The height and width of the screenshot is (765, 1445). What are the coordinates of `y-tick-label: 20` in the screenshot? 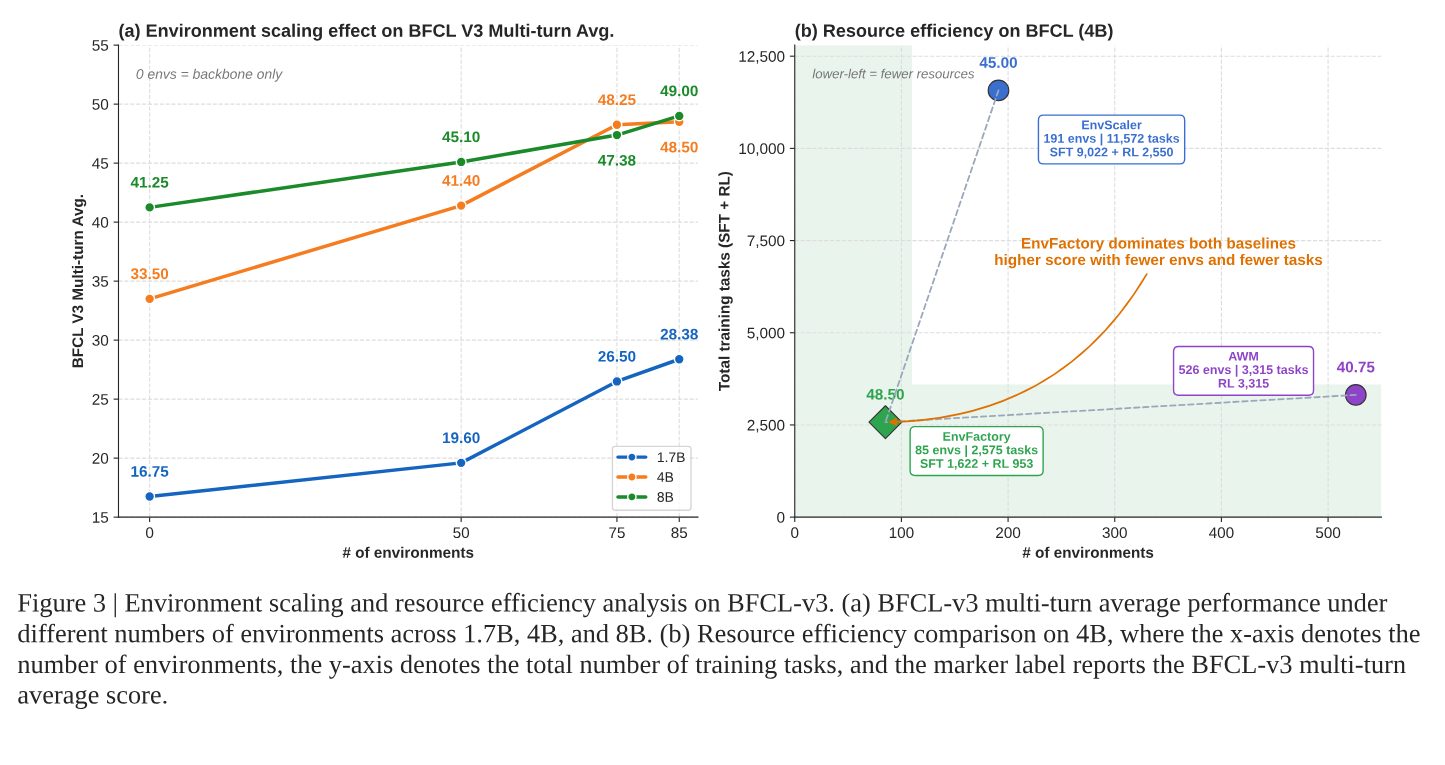 It's located at (100, 458).